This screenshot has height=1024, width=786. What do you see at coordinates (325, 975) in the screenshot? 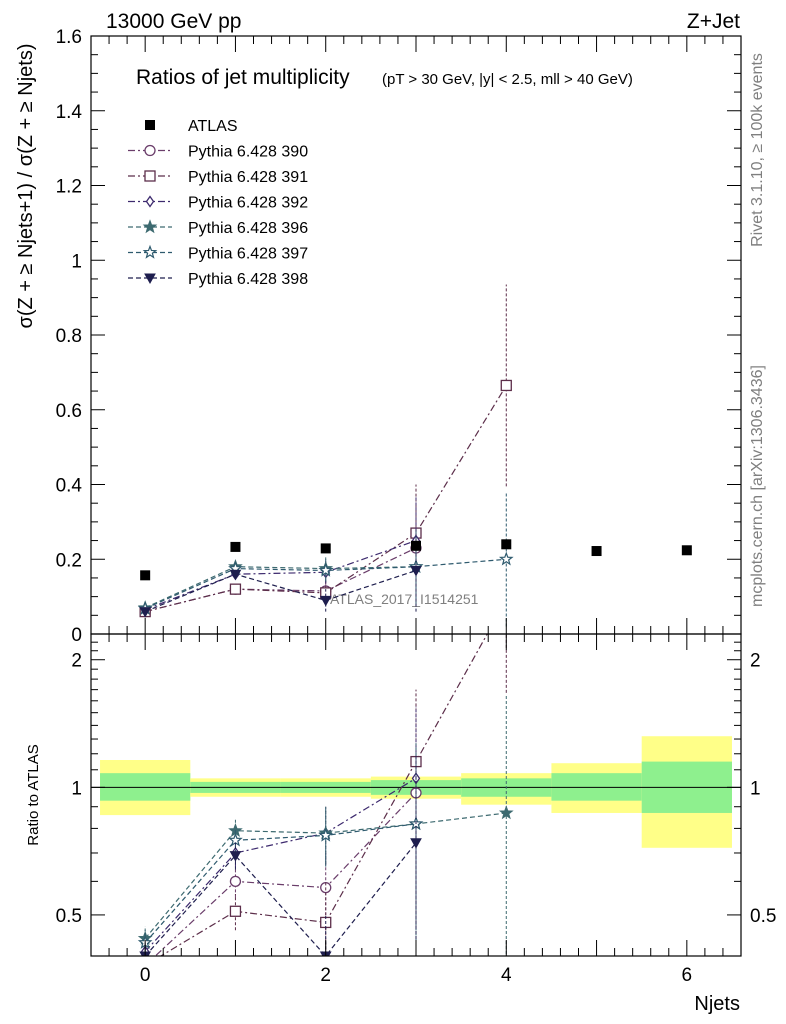
I see `xtick-label: 2` at bounding box center [325, 975].